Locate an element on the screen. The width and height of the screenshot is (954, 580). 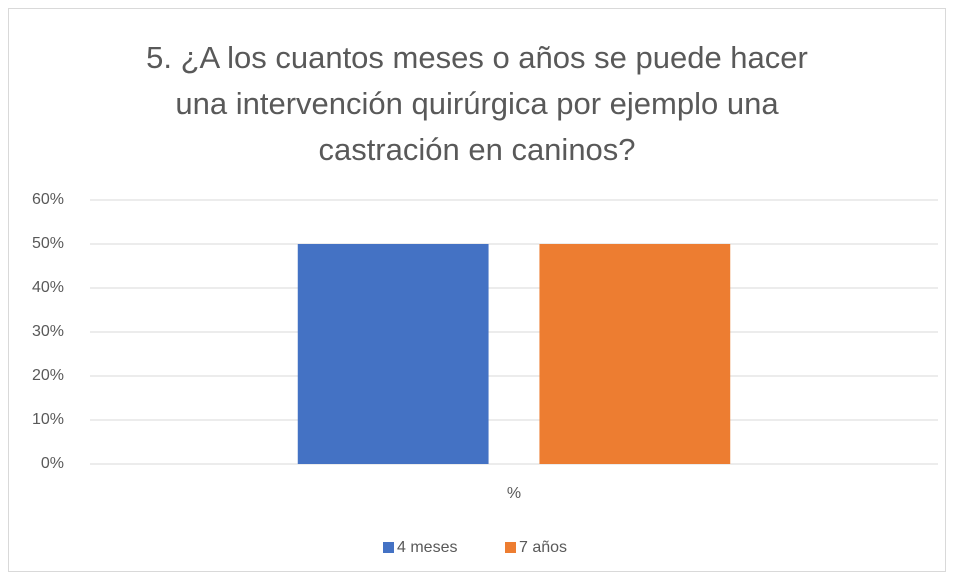
x-tick-label: % is located at coordinates (514, 493).